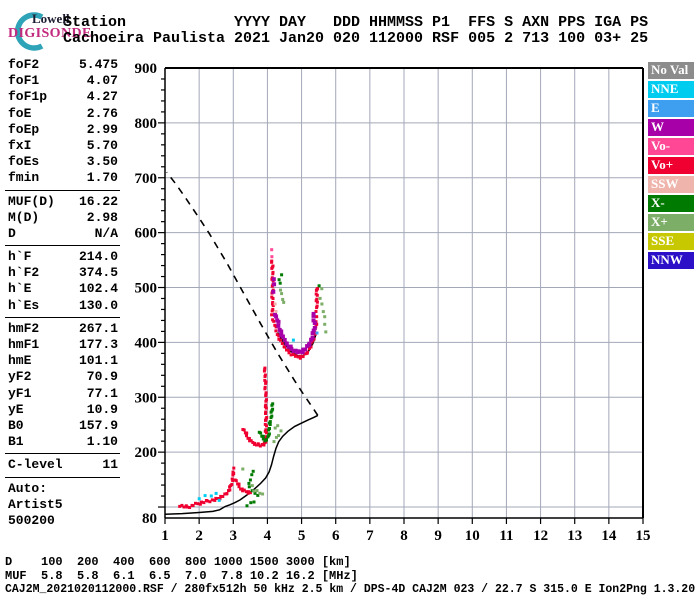 The width and height of the screenshot is (700, 600). I want to click on param-label: M(D), so click(24, 217).